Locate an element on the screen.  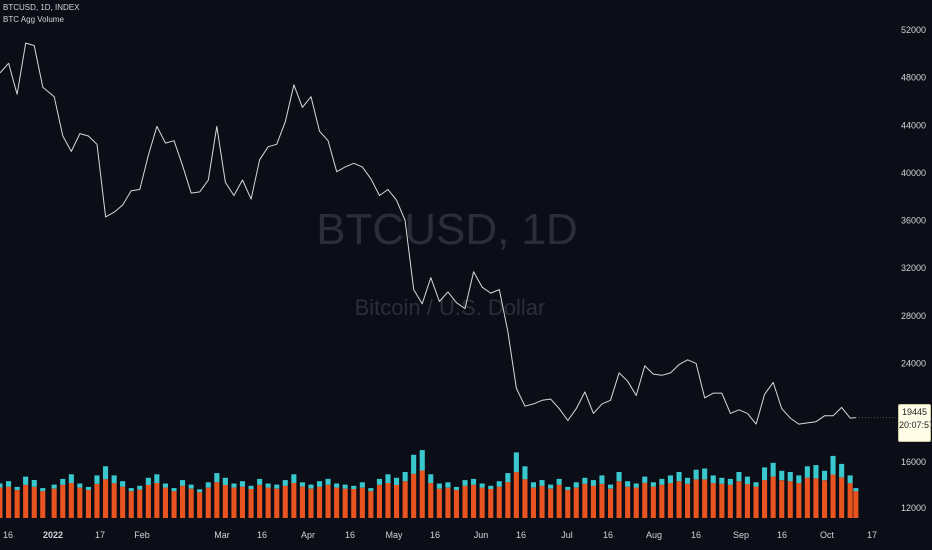
y-tick-label: 24000 is located at coordinates (913, 363).